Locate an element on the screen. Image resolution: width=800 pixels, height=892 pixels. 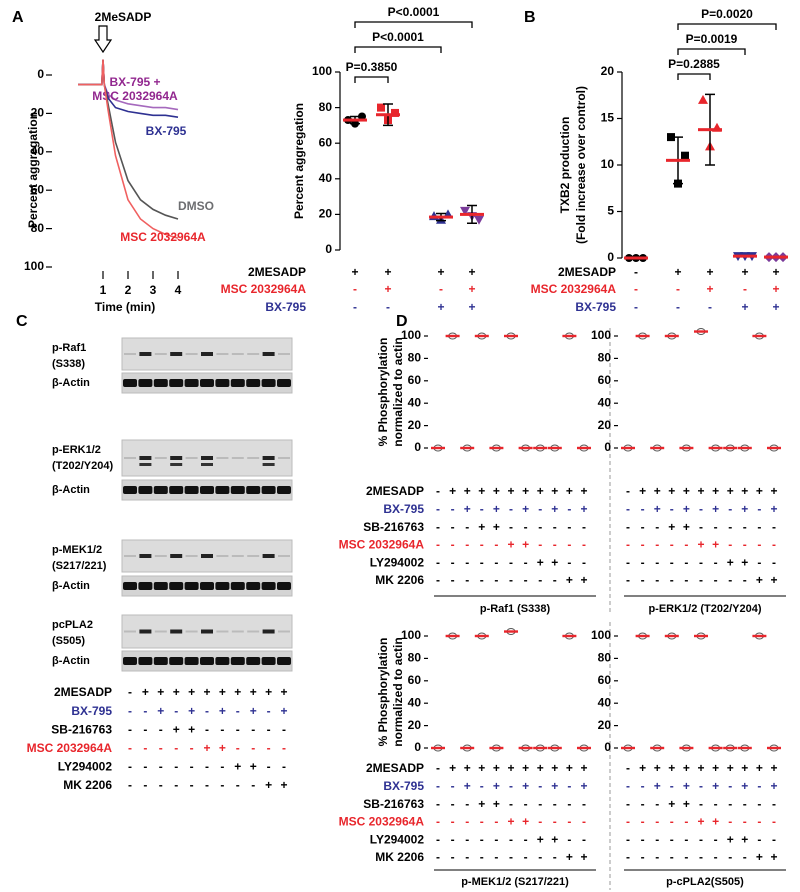
y-tick-label: 40 is located at coordinates (415, 702).